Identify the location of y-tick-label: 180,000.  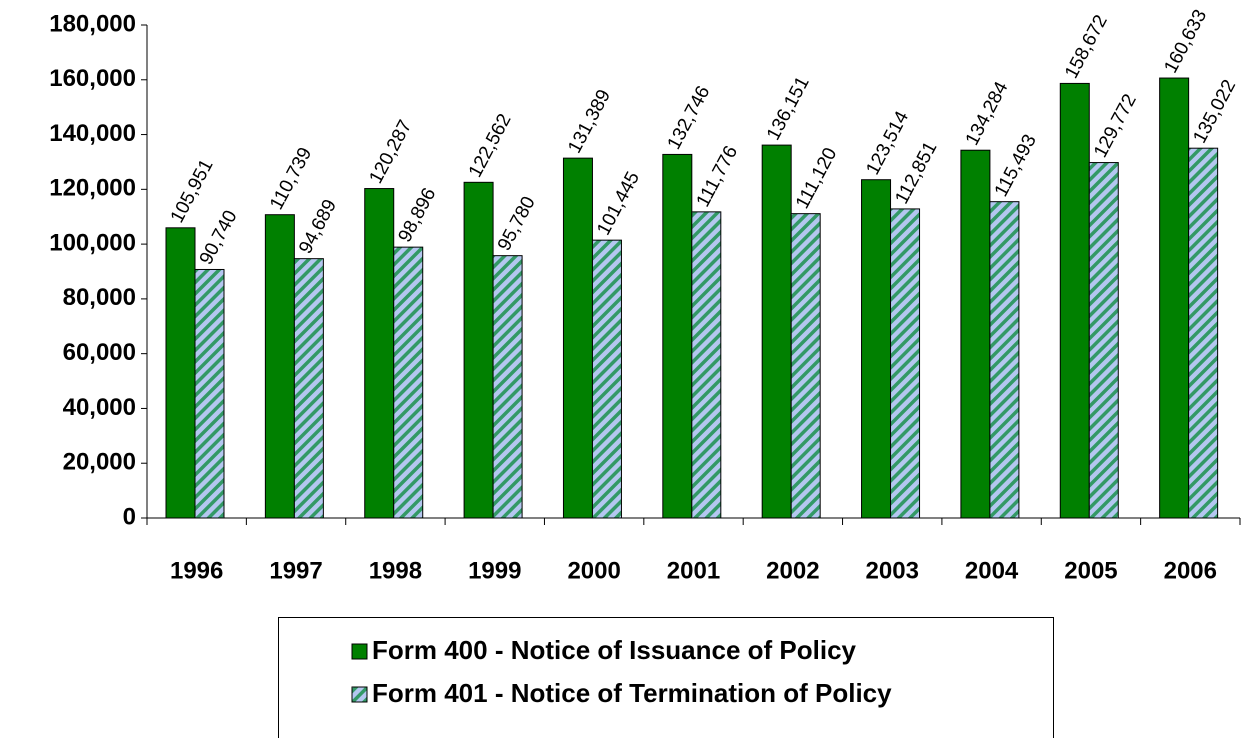
(92, 23).